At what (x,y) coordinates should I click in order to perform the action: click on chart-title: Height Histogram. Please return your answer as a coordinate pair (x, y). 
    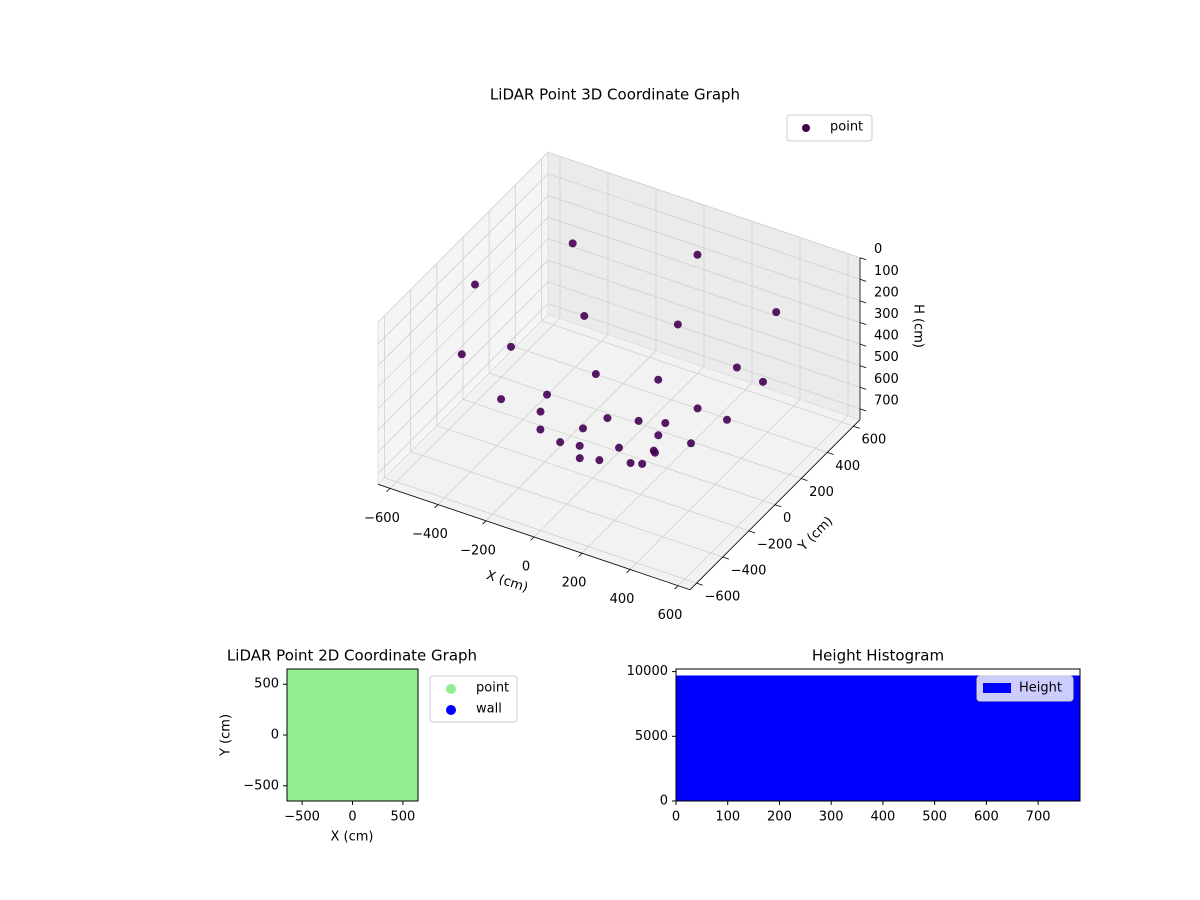
    Looking at the image, I should click on (878, 656).